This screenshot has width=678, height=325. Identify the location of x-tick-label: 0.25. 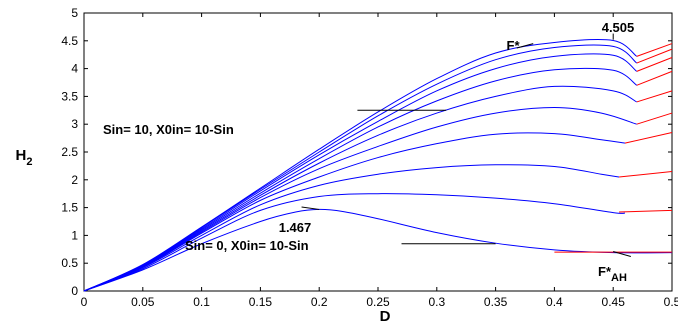
(378, 302).